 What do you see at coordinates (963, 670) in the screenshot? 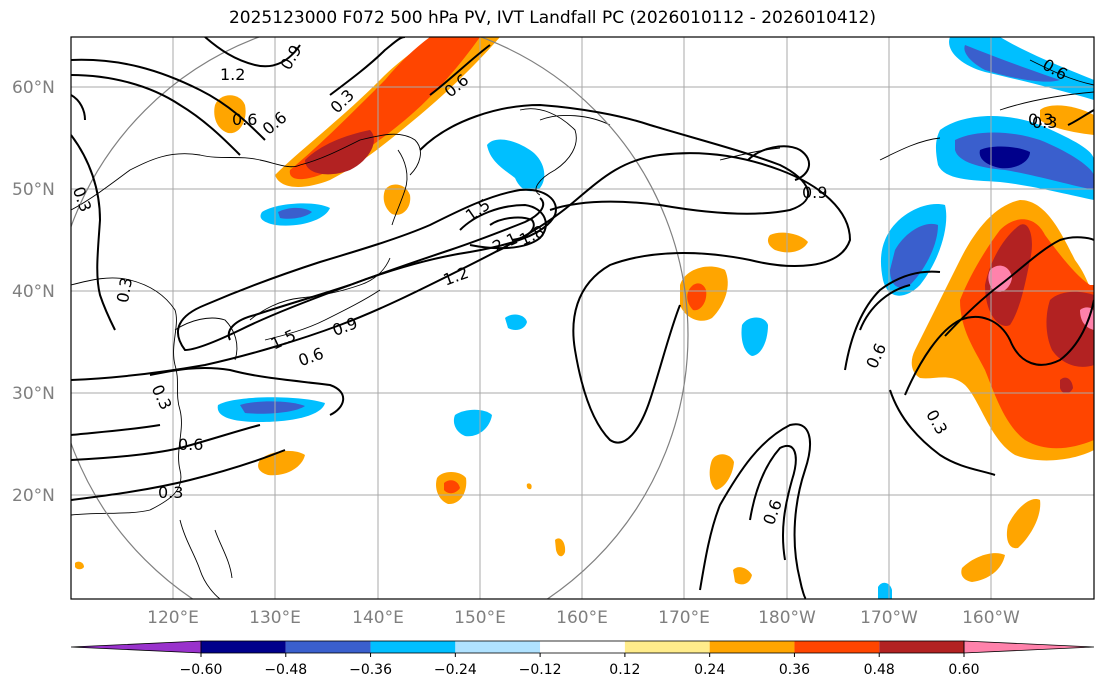
I see `colorbar-tick-label: 0.60` at bounding box center [963, 670].